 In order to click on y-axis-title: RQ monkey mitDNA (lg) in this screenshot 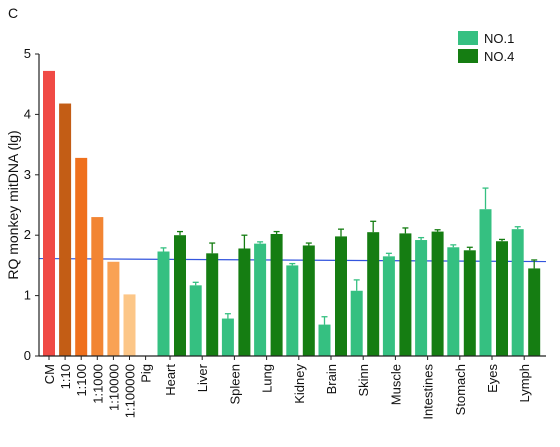, I will do `click(13, 204)`.